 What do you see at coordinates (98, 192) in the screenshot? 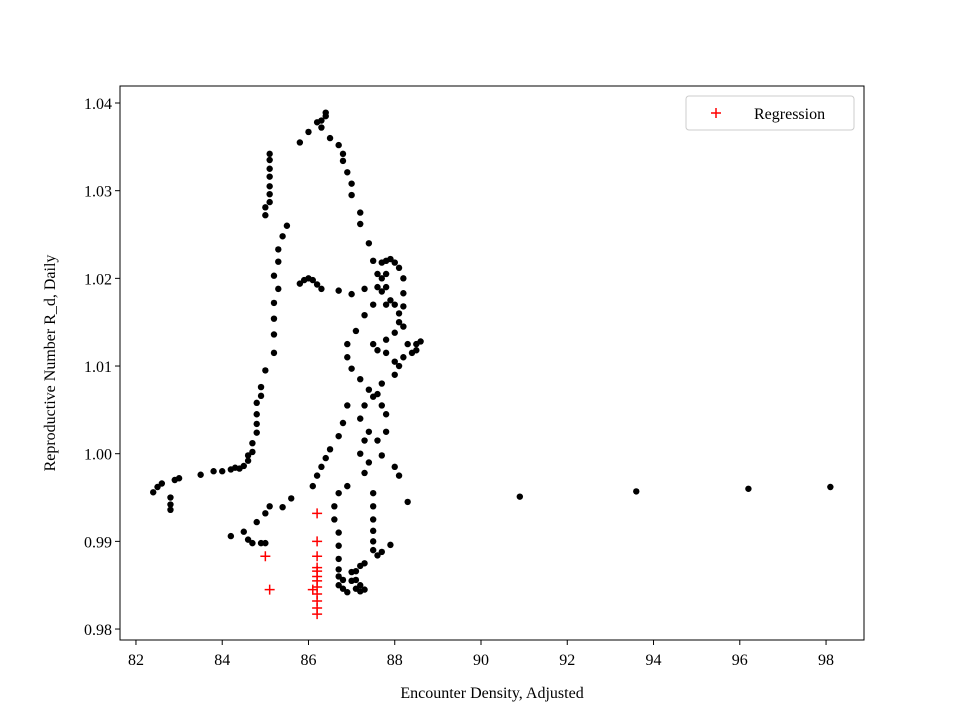
I see `y-tick-label: 1.03` at bounding box center [98, 192].